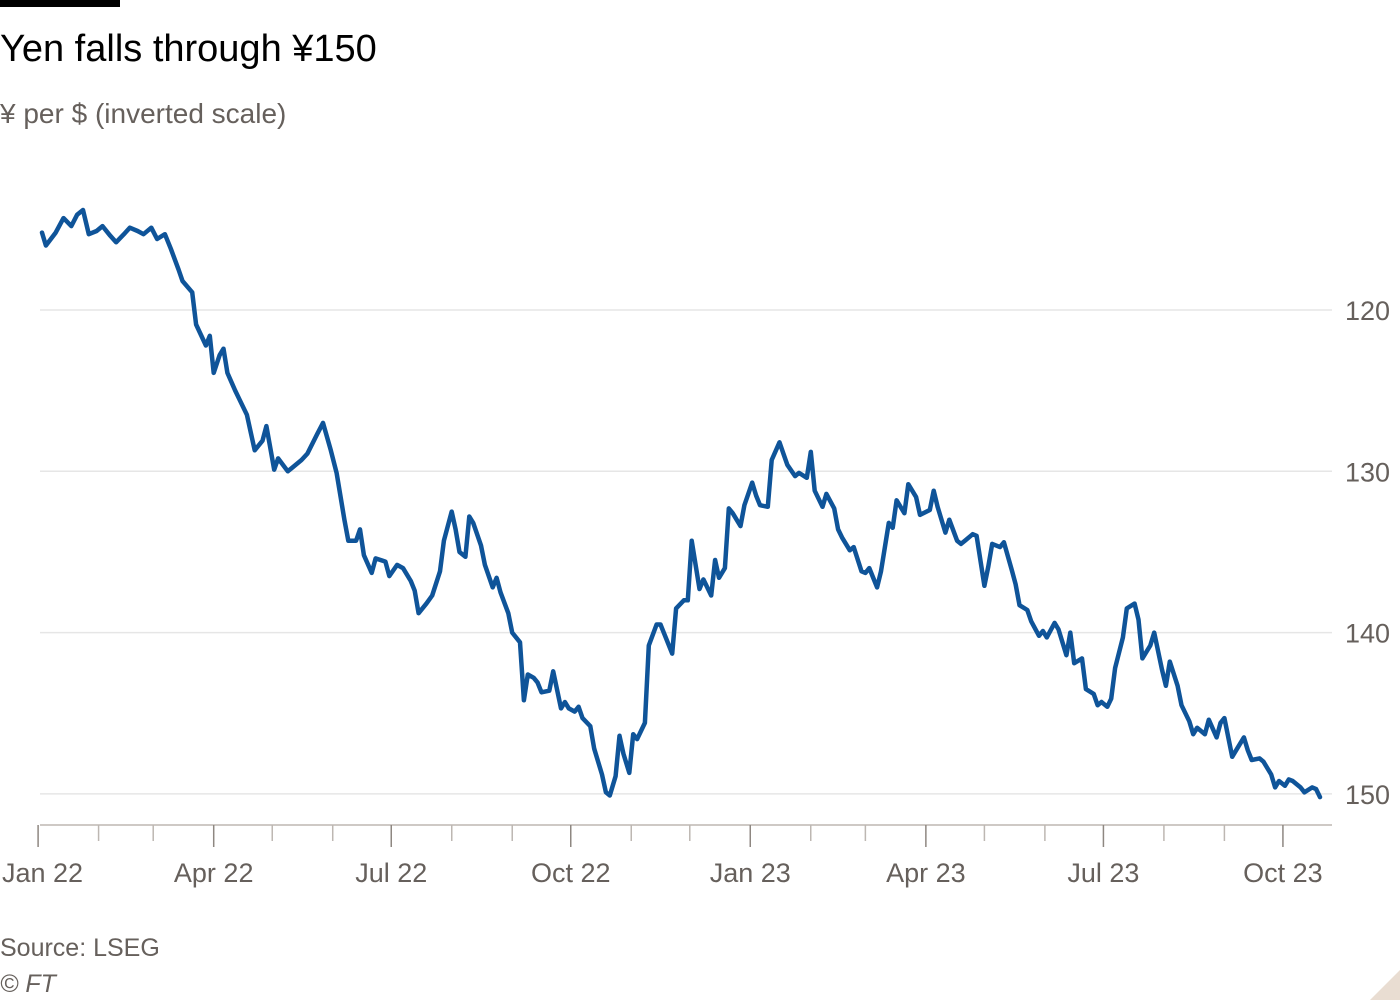  I want to click on y-tick-label: 150, so click(1367, 795).